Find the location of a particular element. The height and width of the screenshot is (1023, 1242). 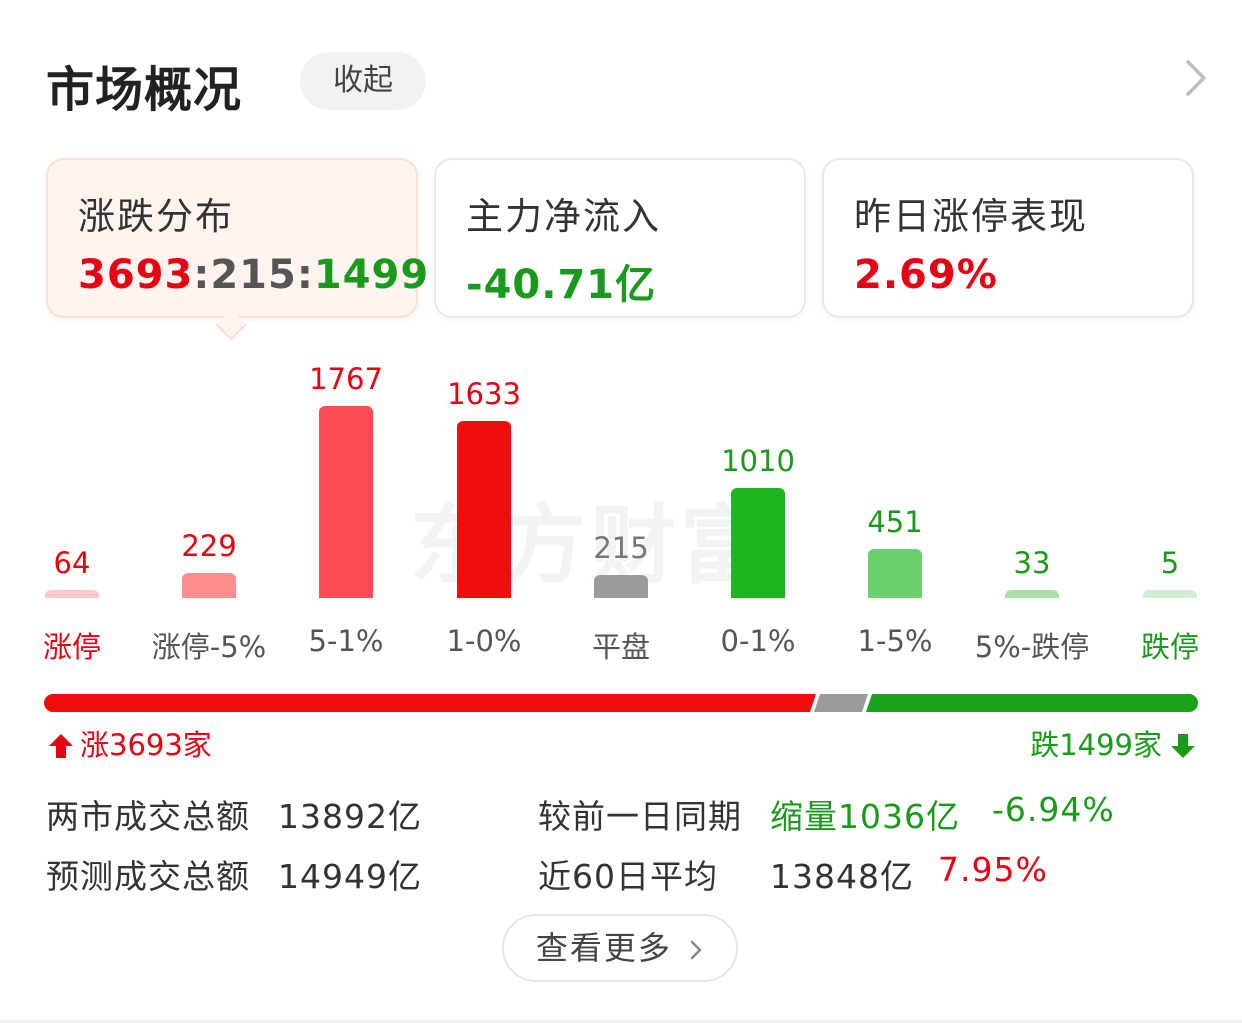

total-turnover-value: 13892亿 is located at coordinates (350, 816).